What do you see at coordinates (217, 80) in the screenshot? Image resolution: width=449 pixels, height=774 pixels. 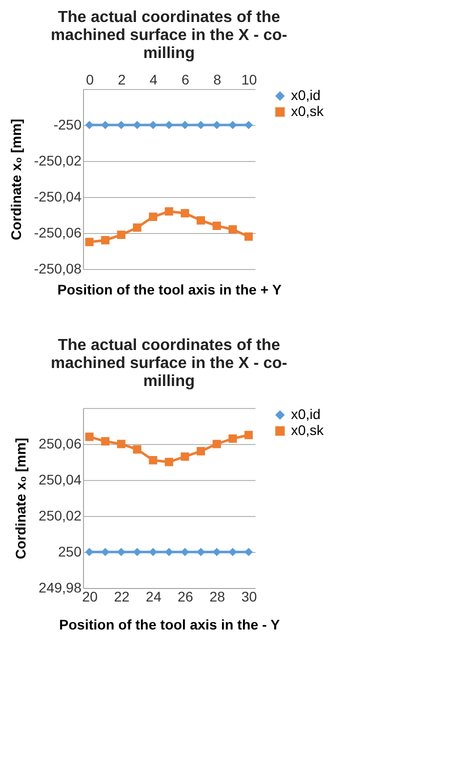 I see `x-tick-label: 8` at bounding box center [217, 80].